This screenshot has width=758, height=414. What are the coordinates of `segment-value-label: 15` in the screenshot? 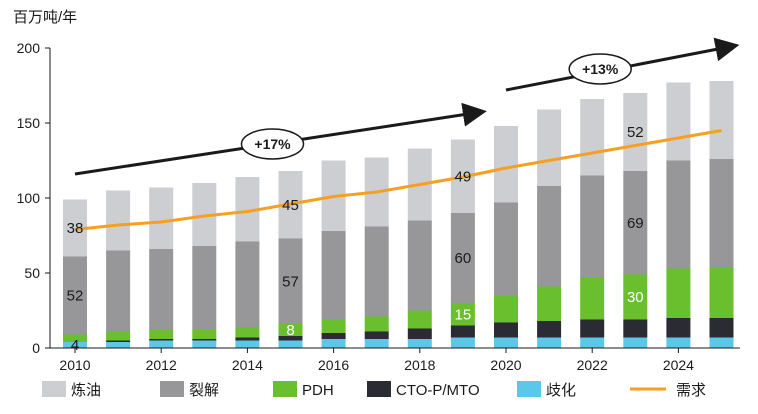 It's located at (463, 314).